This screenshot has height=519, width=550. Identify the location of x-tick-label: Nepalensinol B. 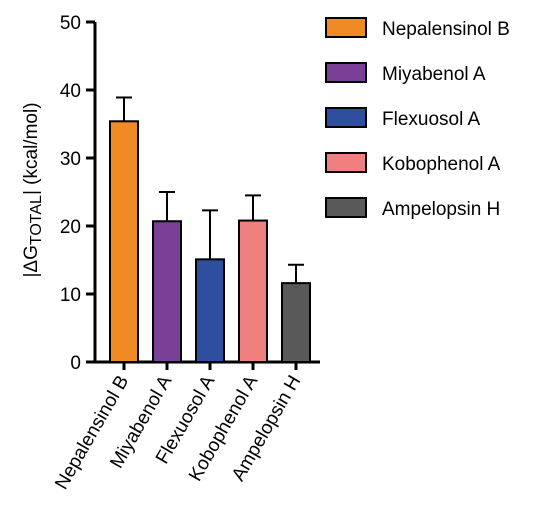
(92, 432).